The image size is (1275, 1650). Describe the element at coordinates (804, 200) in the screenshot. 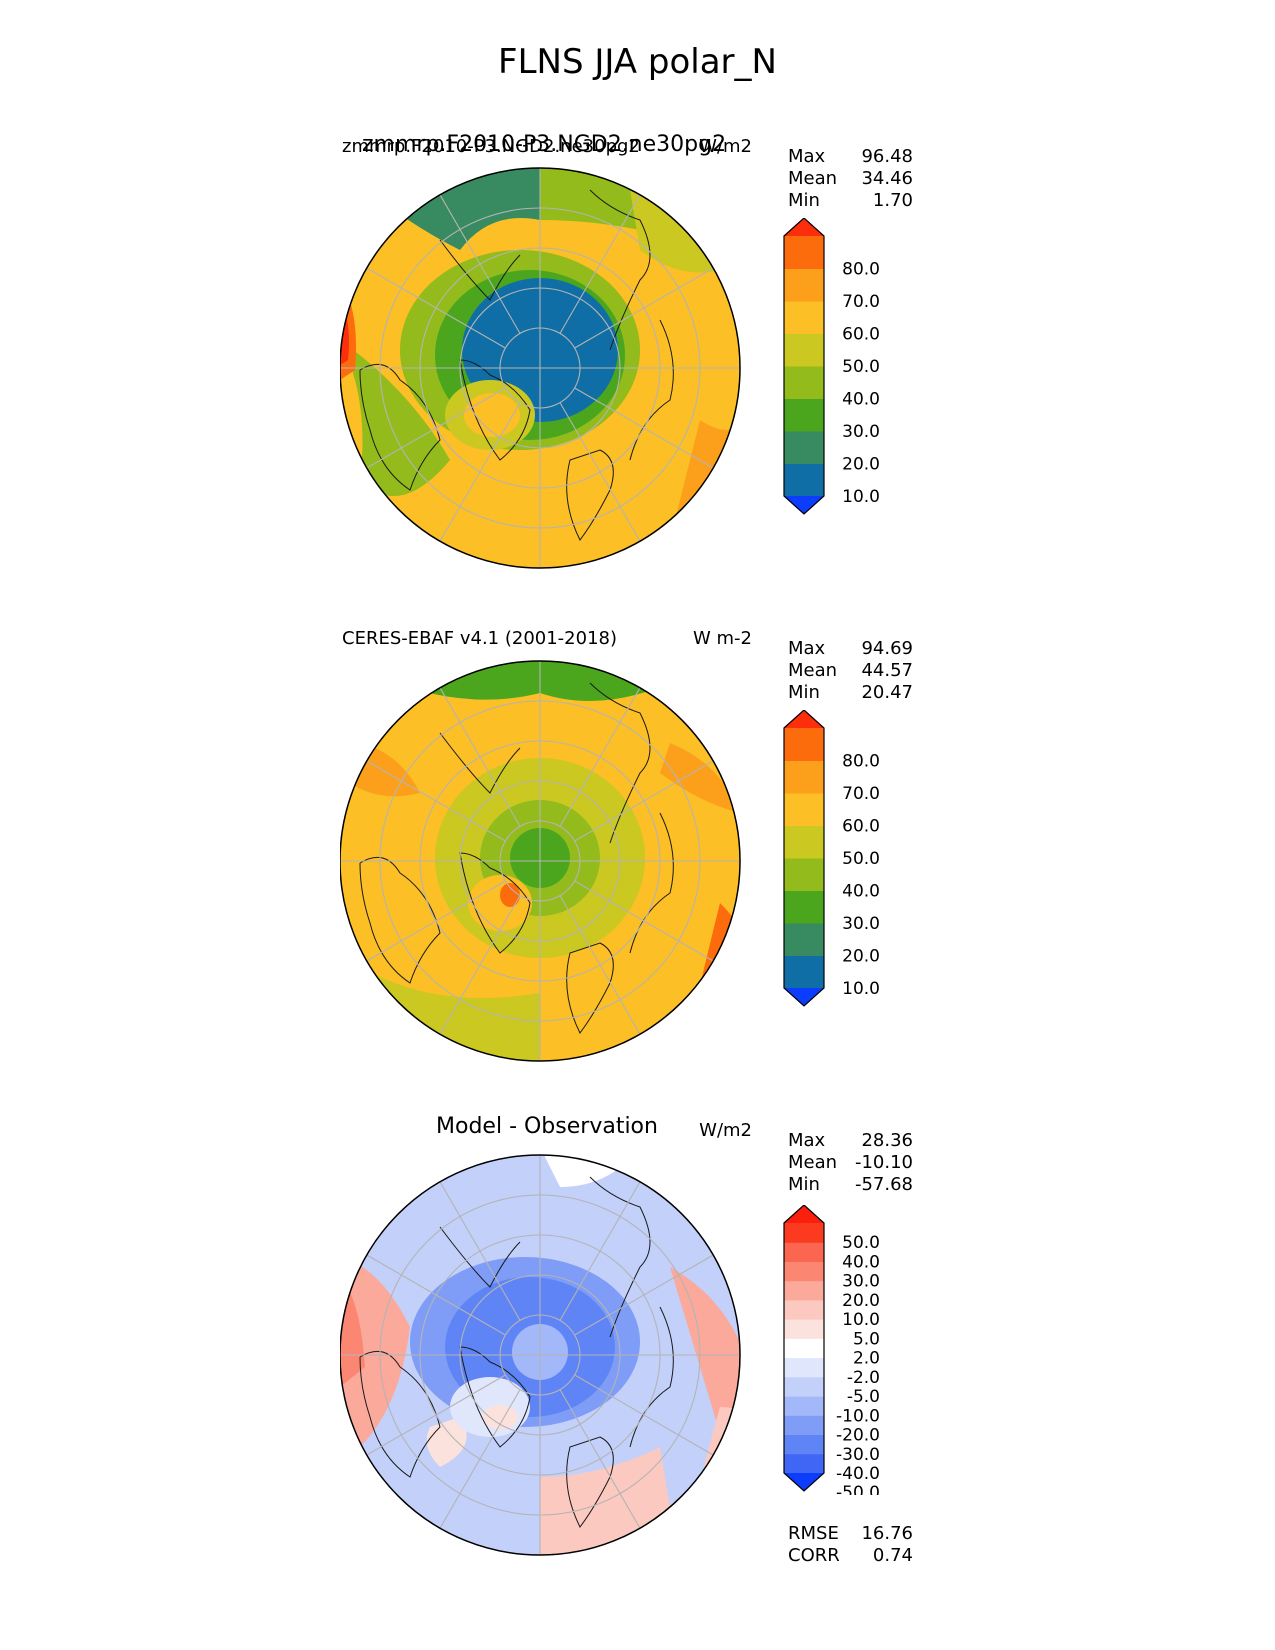

I see `panel1-min-label: Min` at that location.